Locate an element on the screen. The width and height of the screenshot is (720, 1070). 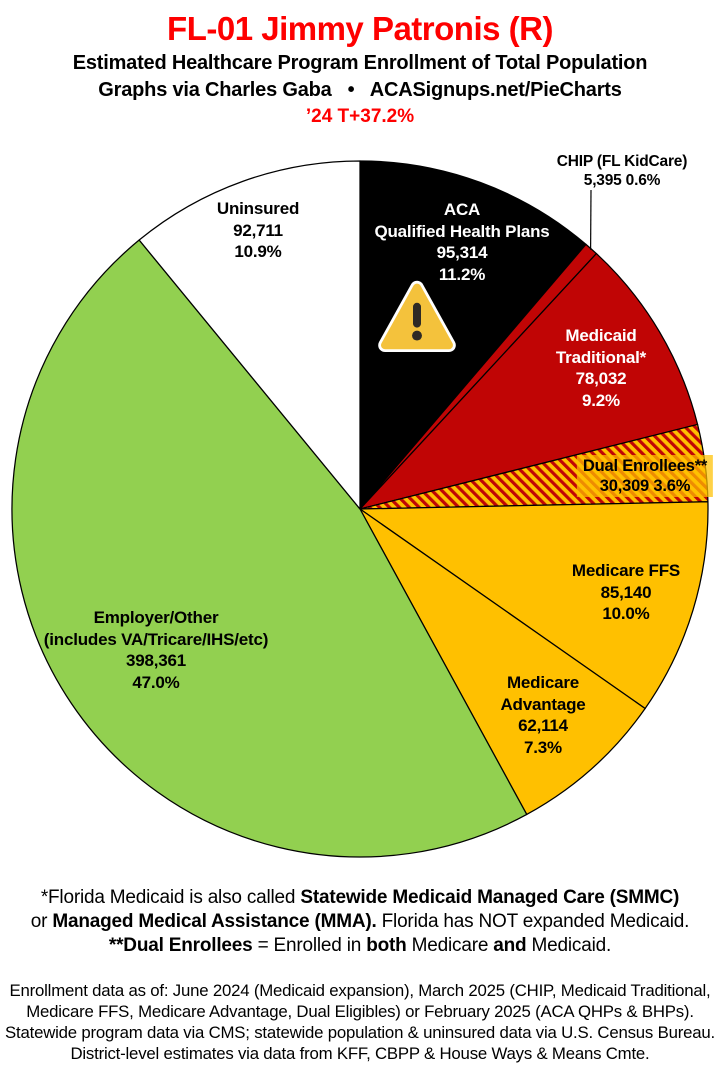
pie-slice-medicare-ffs is located at coordinates (534, 605).